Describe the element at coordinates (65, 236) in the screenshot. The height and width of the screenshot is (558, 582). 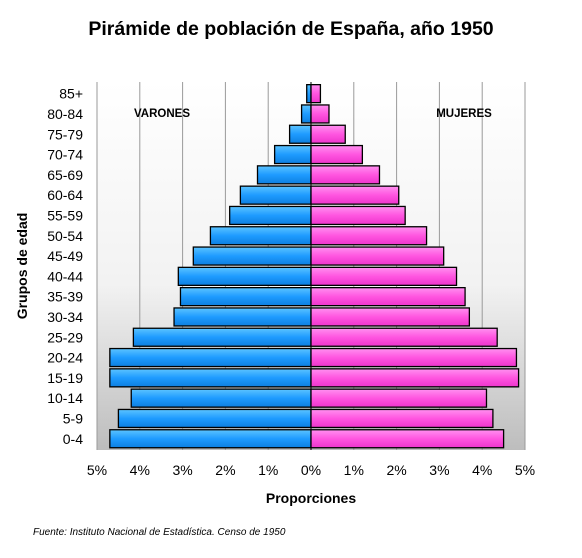
I see `y-tick-label: 50-54` at that location.